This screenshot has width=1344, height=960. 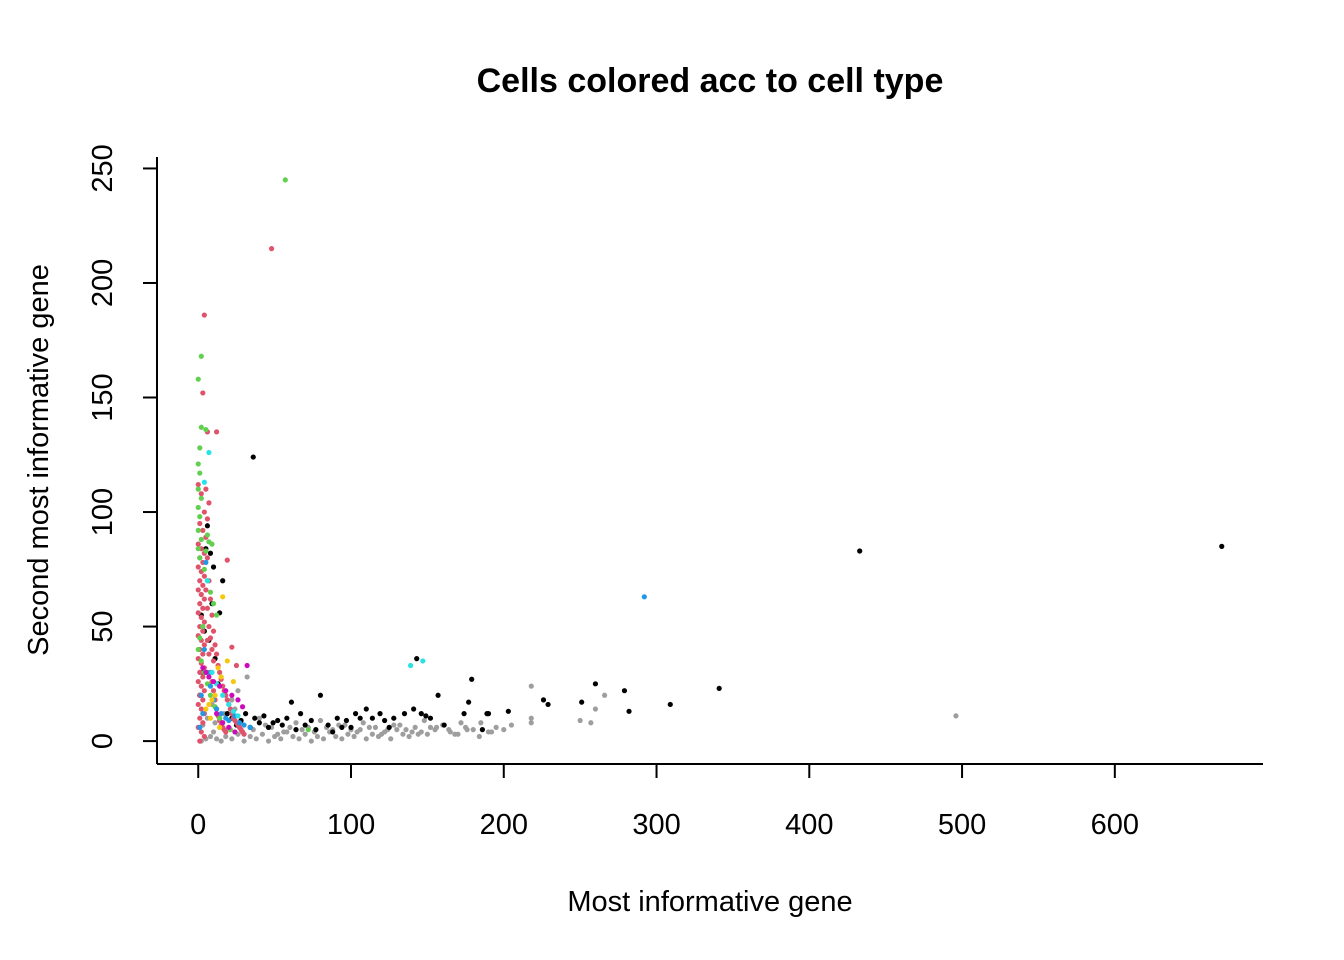 What do you see at coordinates (103, 512) in the screenshot?
I see `y-tick-label: 100` at bounding box center [103, 512].